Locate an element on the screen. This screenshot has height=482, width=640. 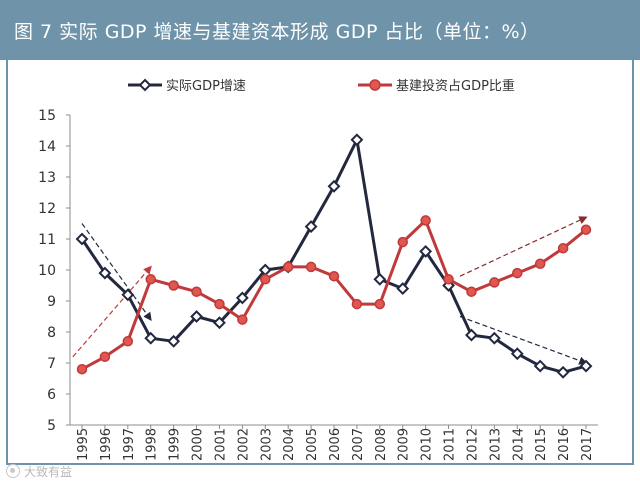
watermark-logo-icon is located at coordinates (13, 471).